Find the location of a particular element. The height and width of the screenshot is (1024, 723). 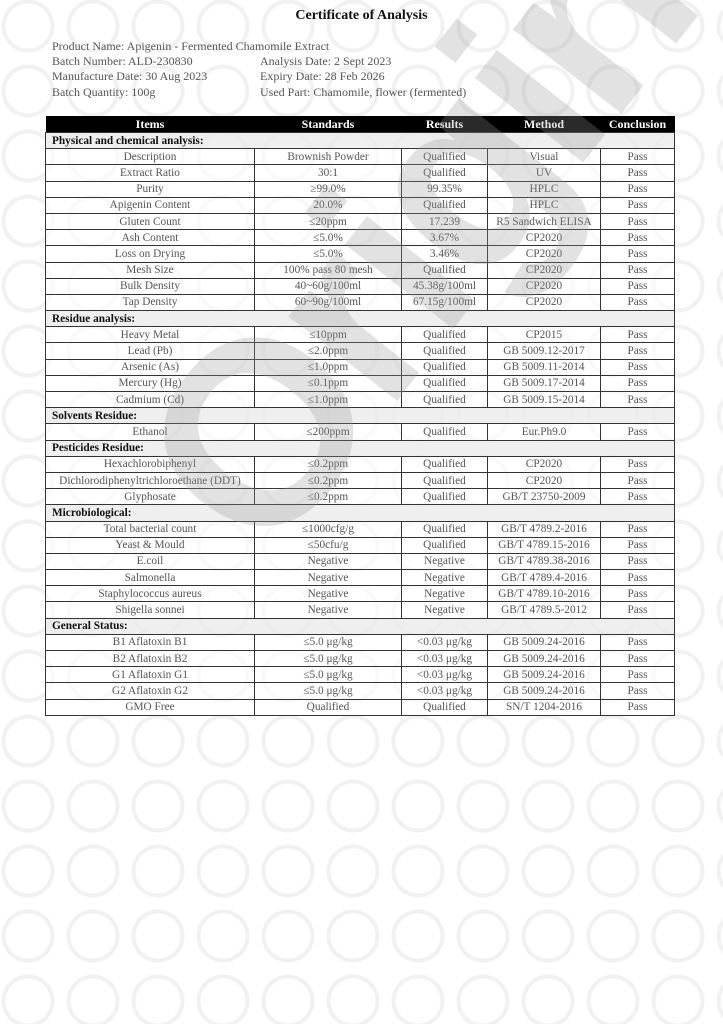

header-standards: Standards is located at coordinates (328, 124).